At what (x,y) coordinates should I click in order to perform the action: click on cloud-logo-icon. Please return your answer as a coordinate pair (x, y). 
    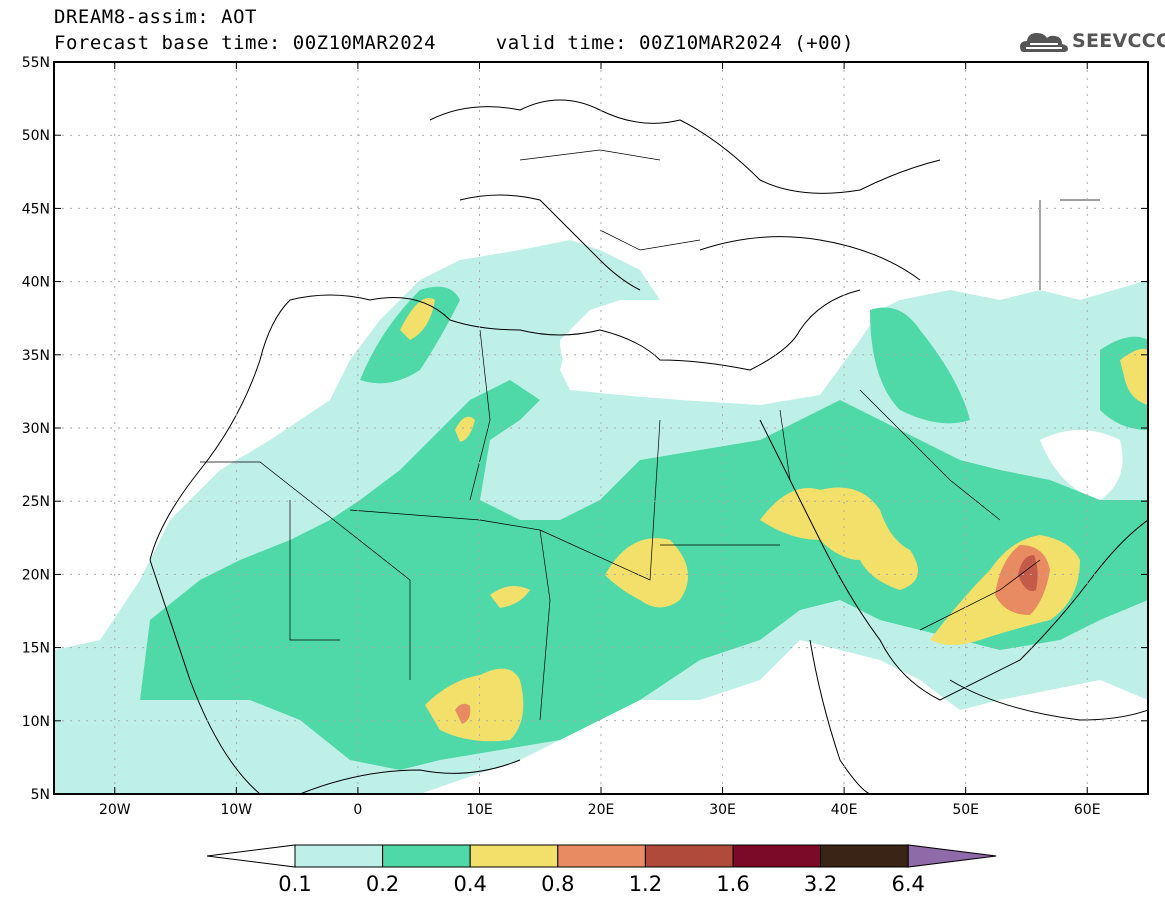
    Looking at the image, I should click on (1044, 42).